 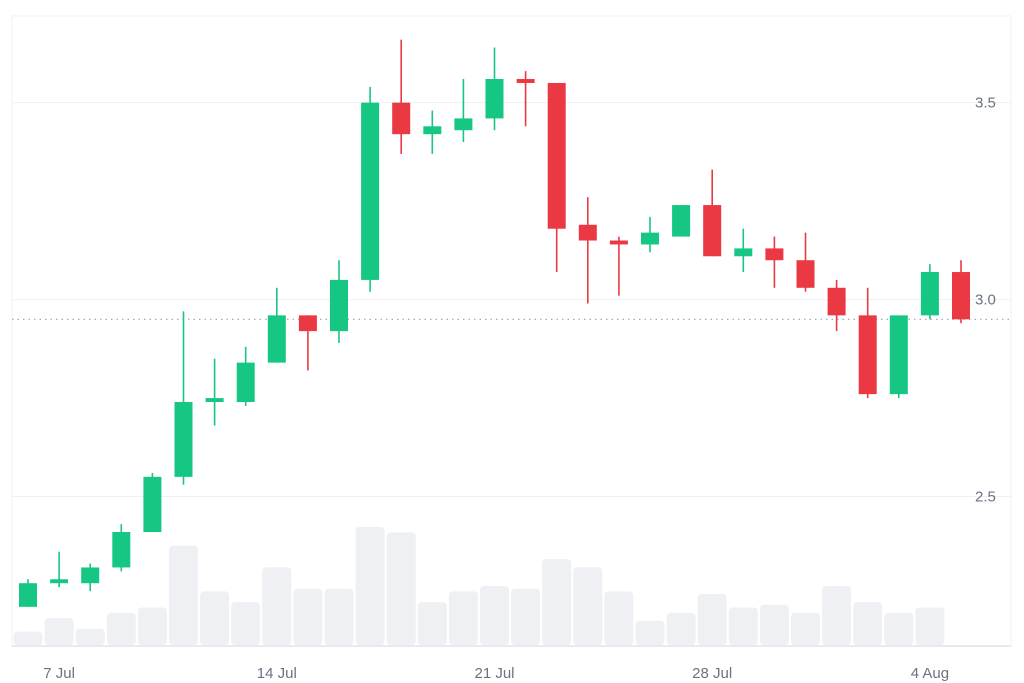 I want to click on x-tick-label: 7 Jul, so click(x=59, y=673).